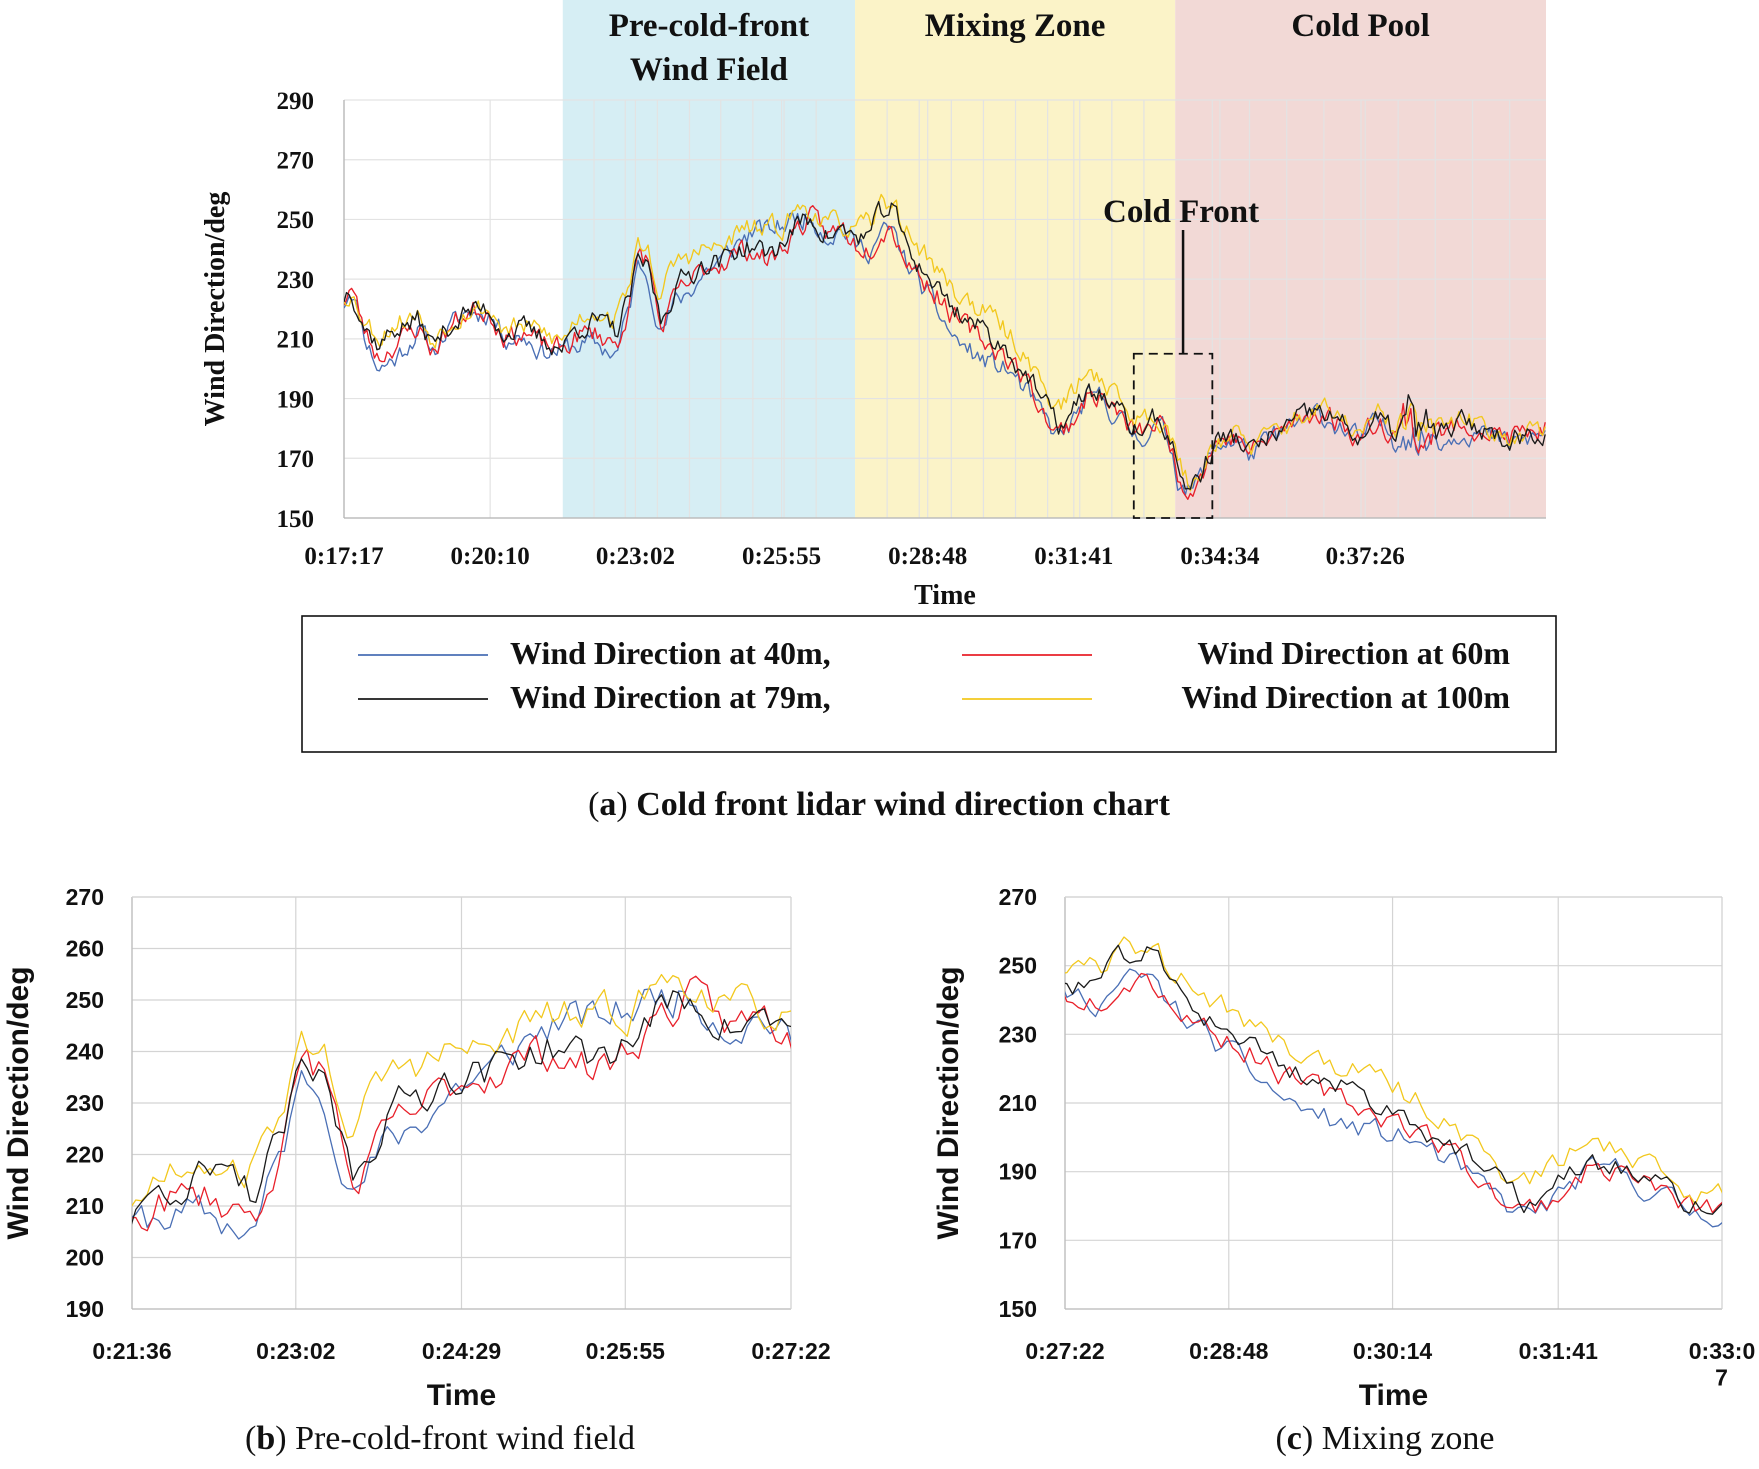 Image resolution: width=1759 pixels, height=1469 pixels. I want to click on x-tick-label: 0:33:0, so click(1722, 1351).